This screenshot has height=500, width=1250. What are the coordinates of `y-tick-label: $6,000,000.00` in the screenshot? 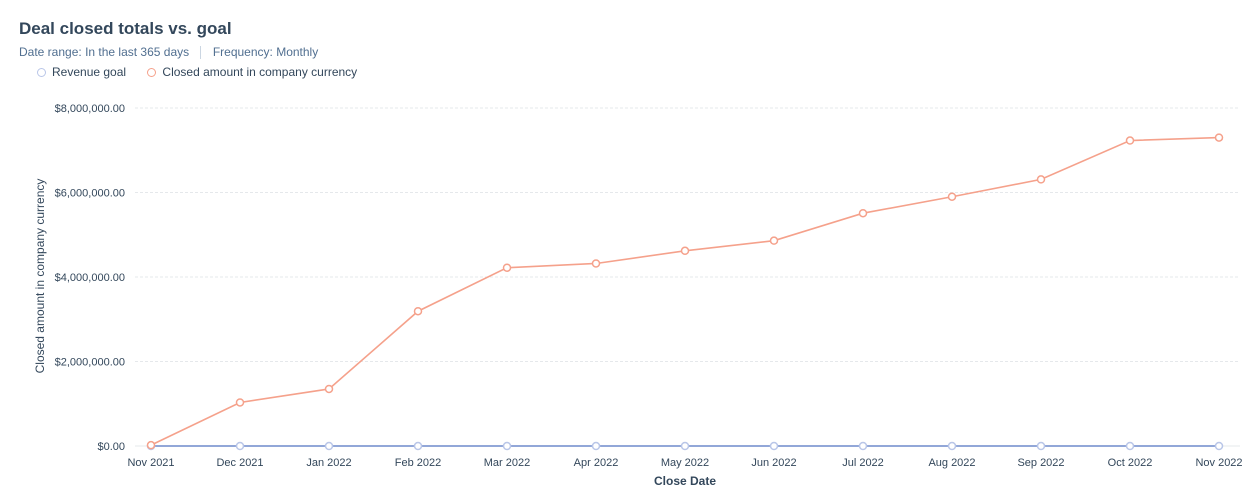 It's located at (90, 194).